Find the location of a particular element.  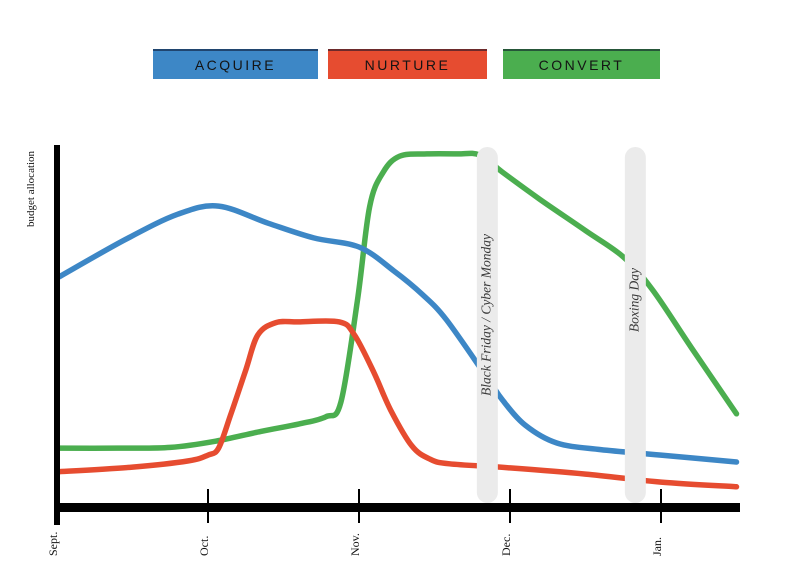

legend-chip-convert: CONVERT is located at coordinates (581, 64).